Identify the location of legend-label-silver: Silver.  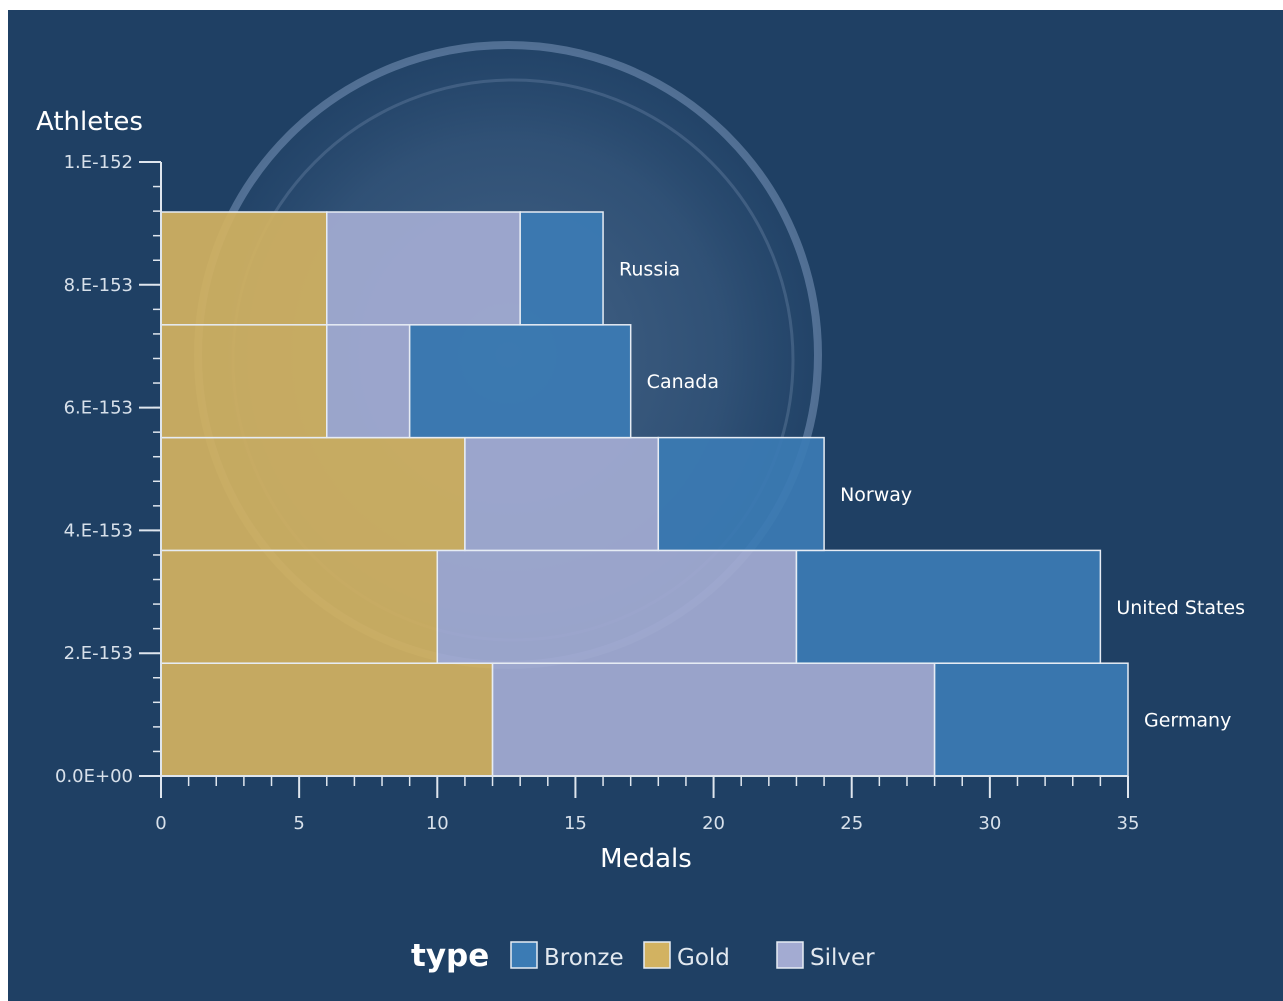
(842, 958).